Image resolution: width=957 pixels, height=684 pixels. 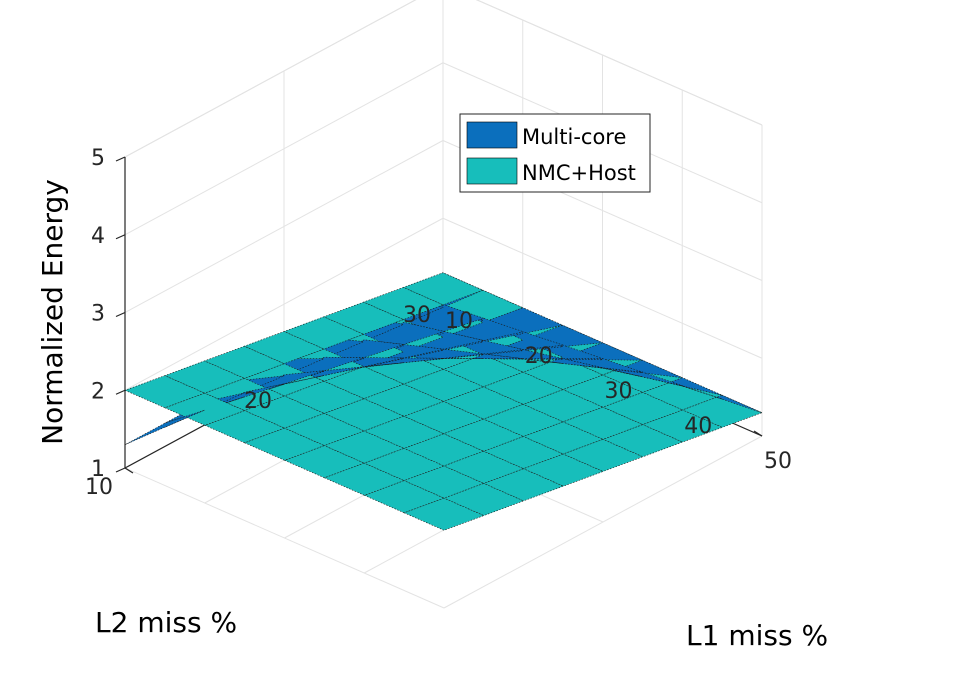 I want to click on y-tick-mark, so click(x=129, y=470).